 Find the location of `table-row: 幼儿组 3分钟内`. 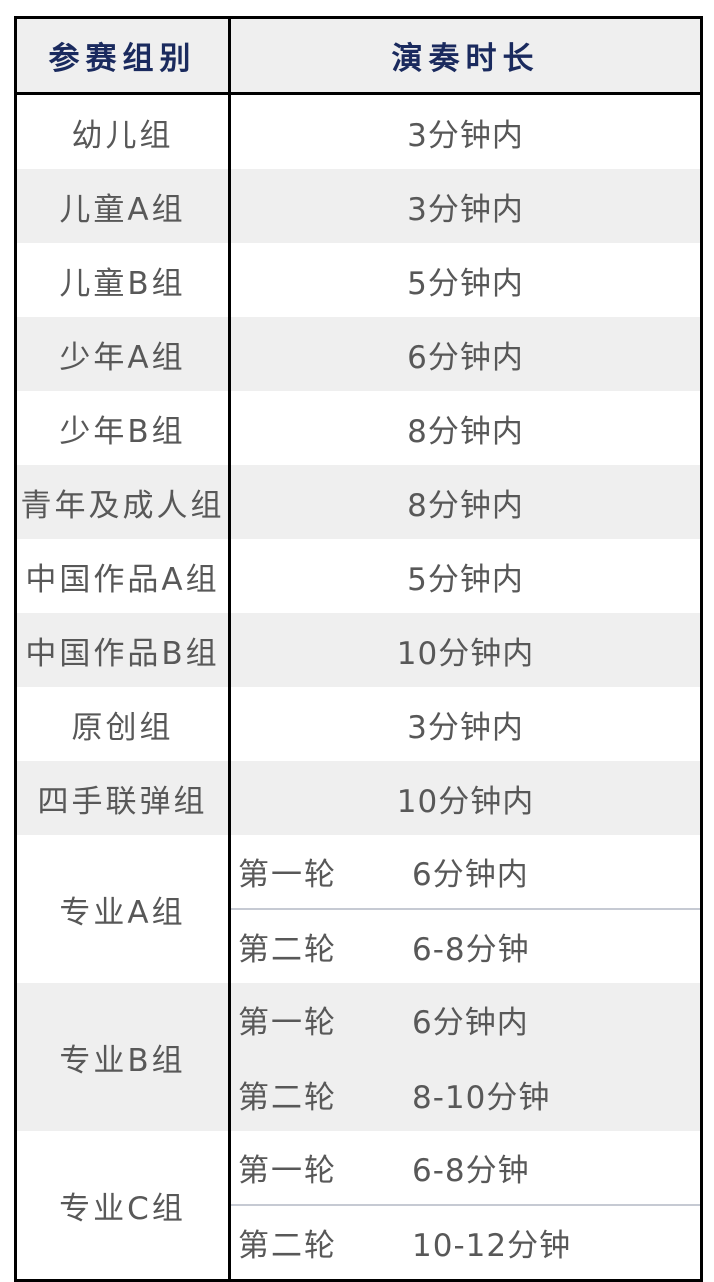

table-row: 幼儿组 3分钟内 is located at coordinates (358, 131).